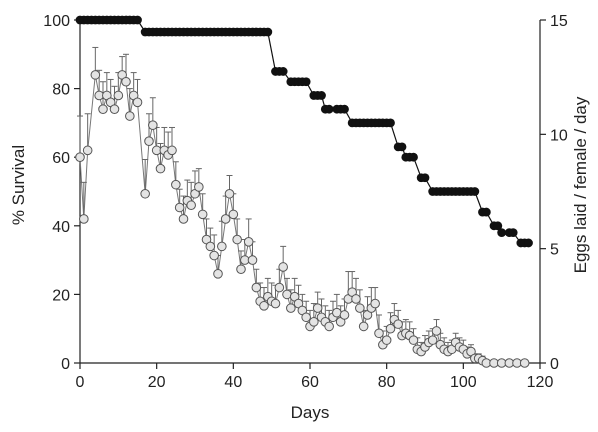  What do you see at coordinates (65, 364) in the screenshot?
I see `y-left-tick-label: 0` at bounding box center [65, 364].